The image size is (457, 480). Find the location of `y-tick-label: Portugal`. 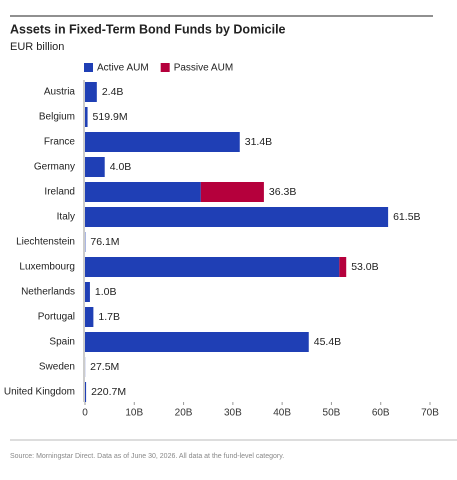

y-tick-label: Portugal is located at coordinates (56, 317).